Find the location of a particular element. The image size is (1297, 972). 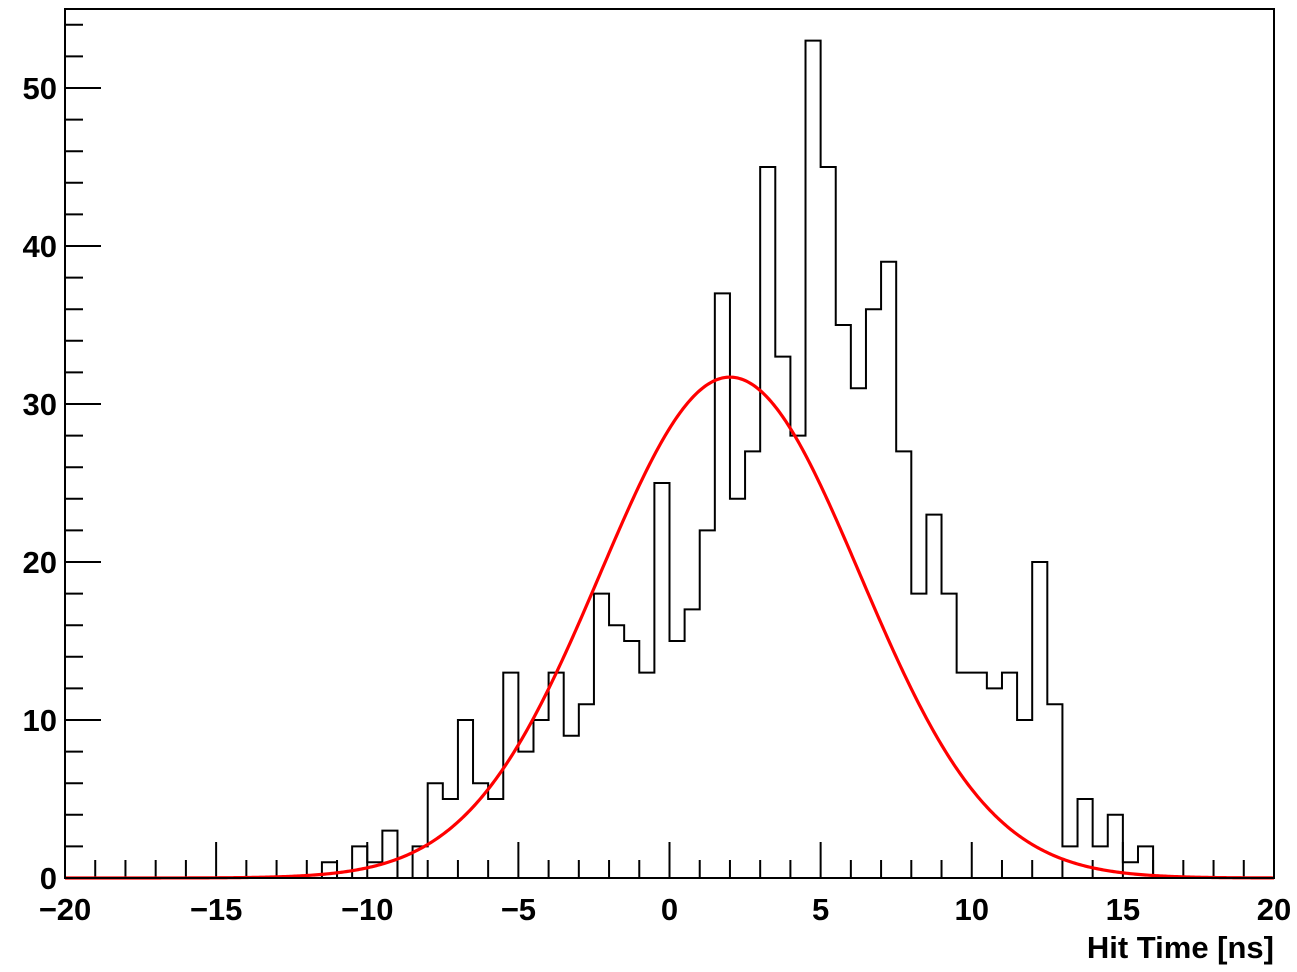

x-tick-label: −10 is located at coordinates (367, 909).